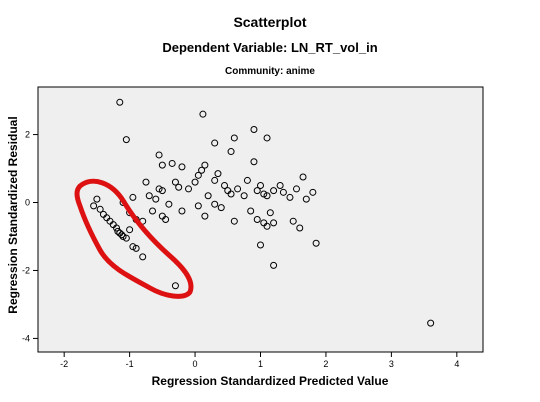 The height and width of the screenshot is (402, 540). Describe the element at coordinates (270, 22) in the screenshot. I see `chart-title: Scatterplot` at that location.